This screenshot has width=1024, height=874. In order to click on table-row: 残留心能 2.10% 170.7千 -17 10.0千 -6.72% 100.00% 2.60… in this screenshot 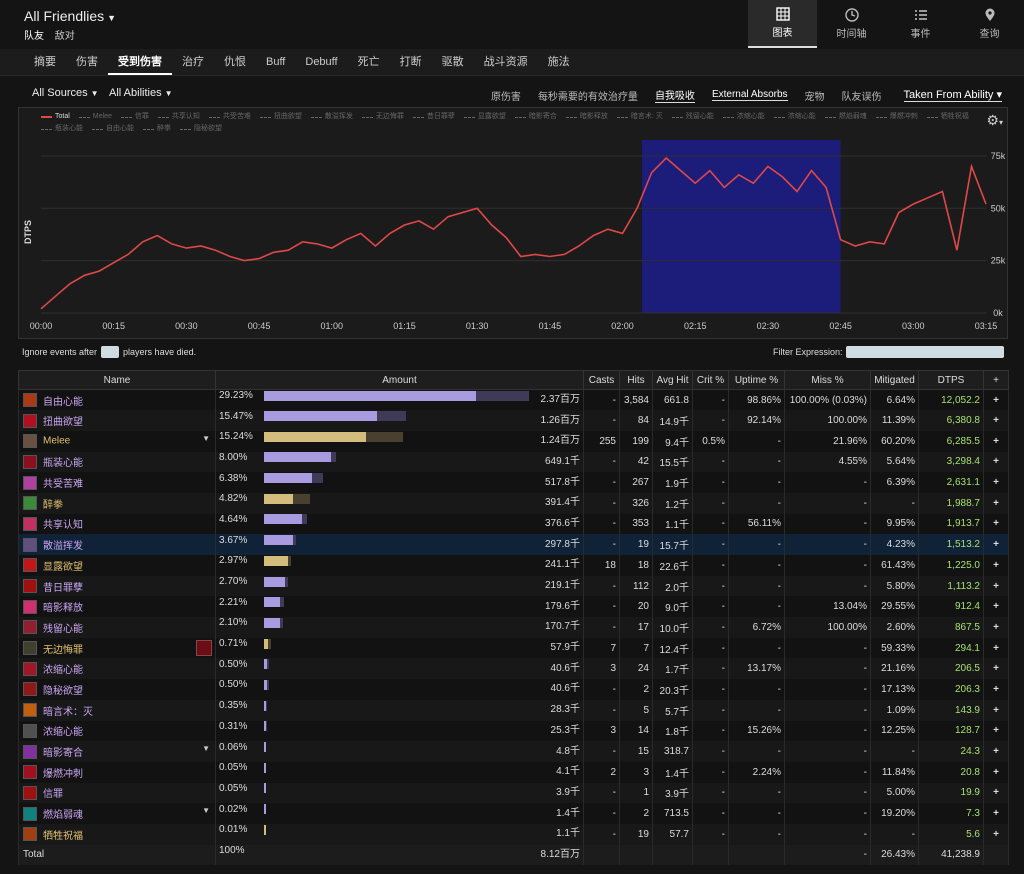, I will do `click(513, 627)`.